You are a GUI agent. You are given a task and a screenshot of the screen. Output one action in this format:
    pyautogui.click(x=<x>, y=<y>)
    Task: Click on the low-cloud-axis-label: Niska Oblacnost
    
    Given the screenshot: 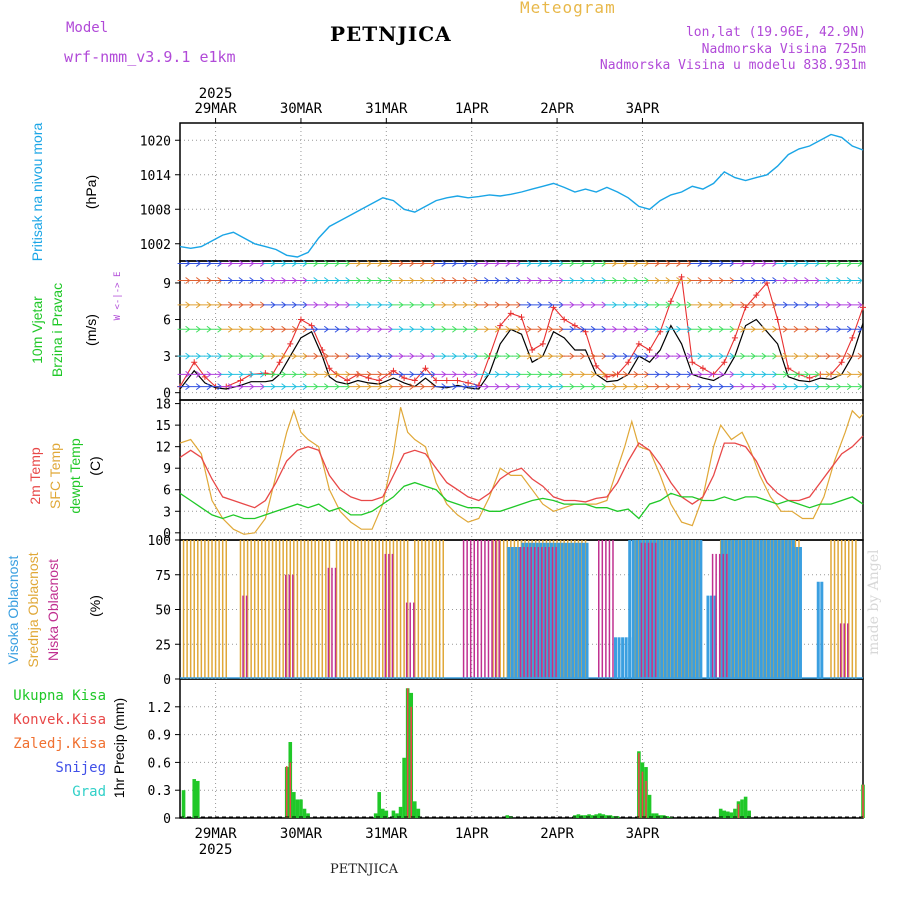 What is the action you would take?
    pyautogui.click(x=53, y=610)
    